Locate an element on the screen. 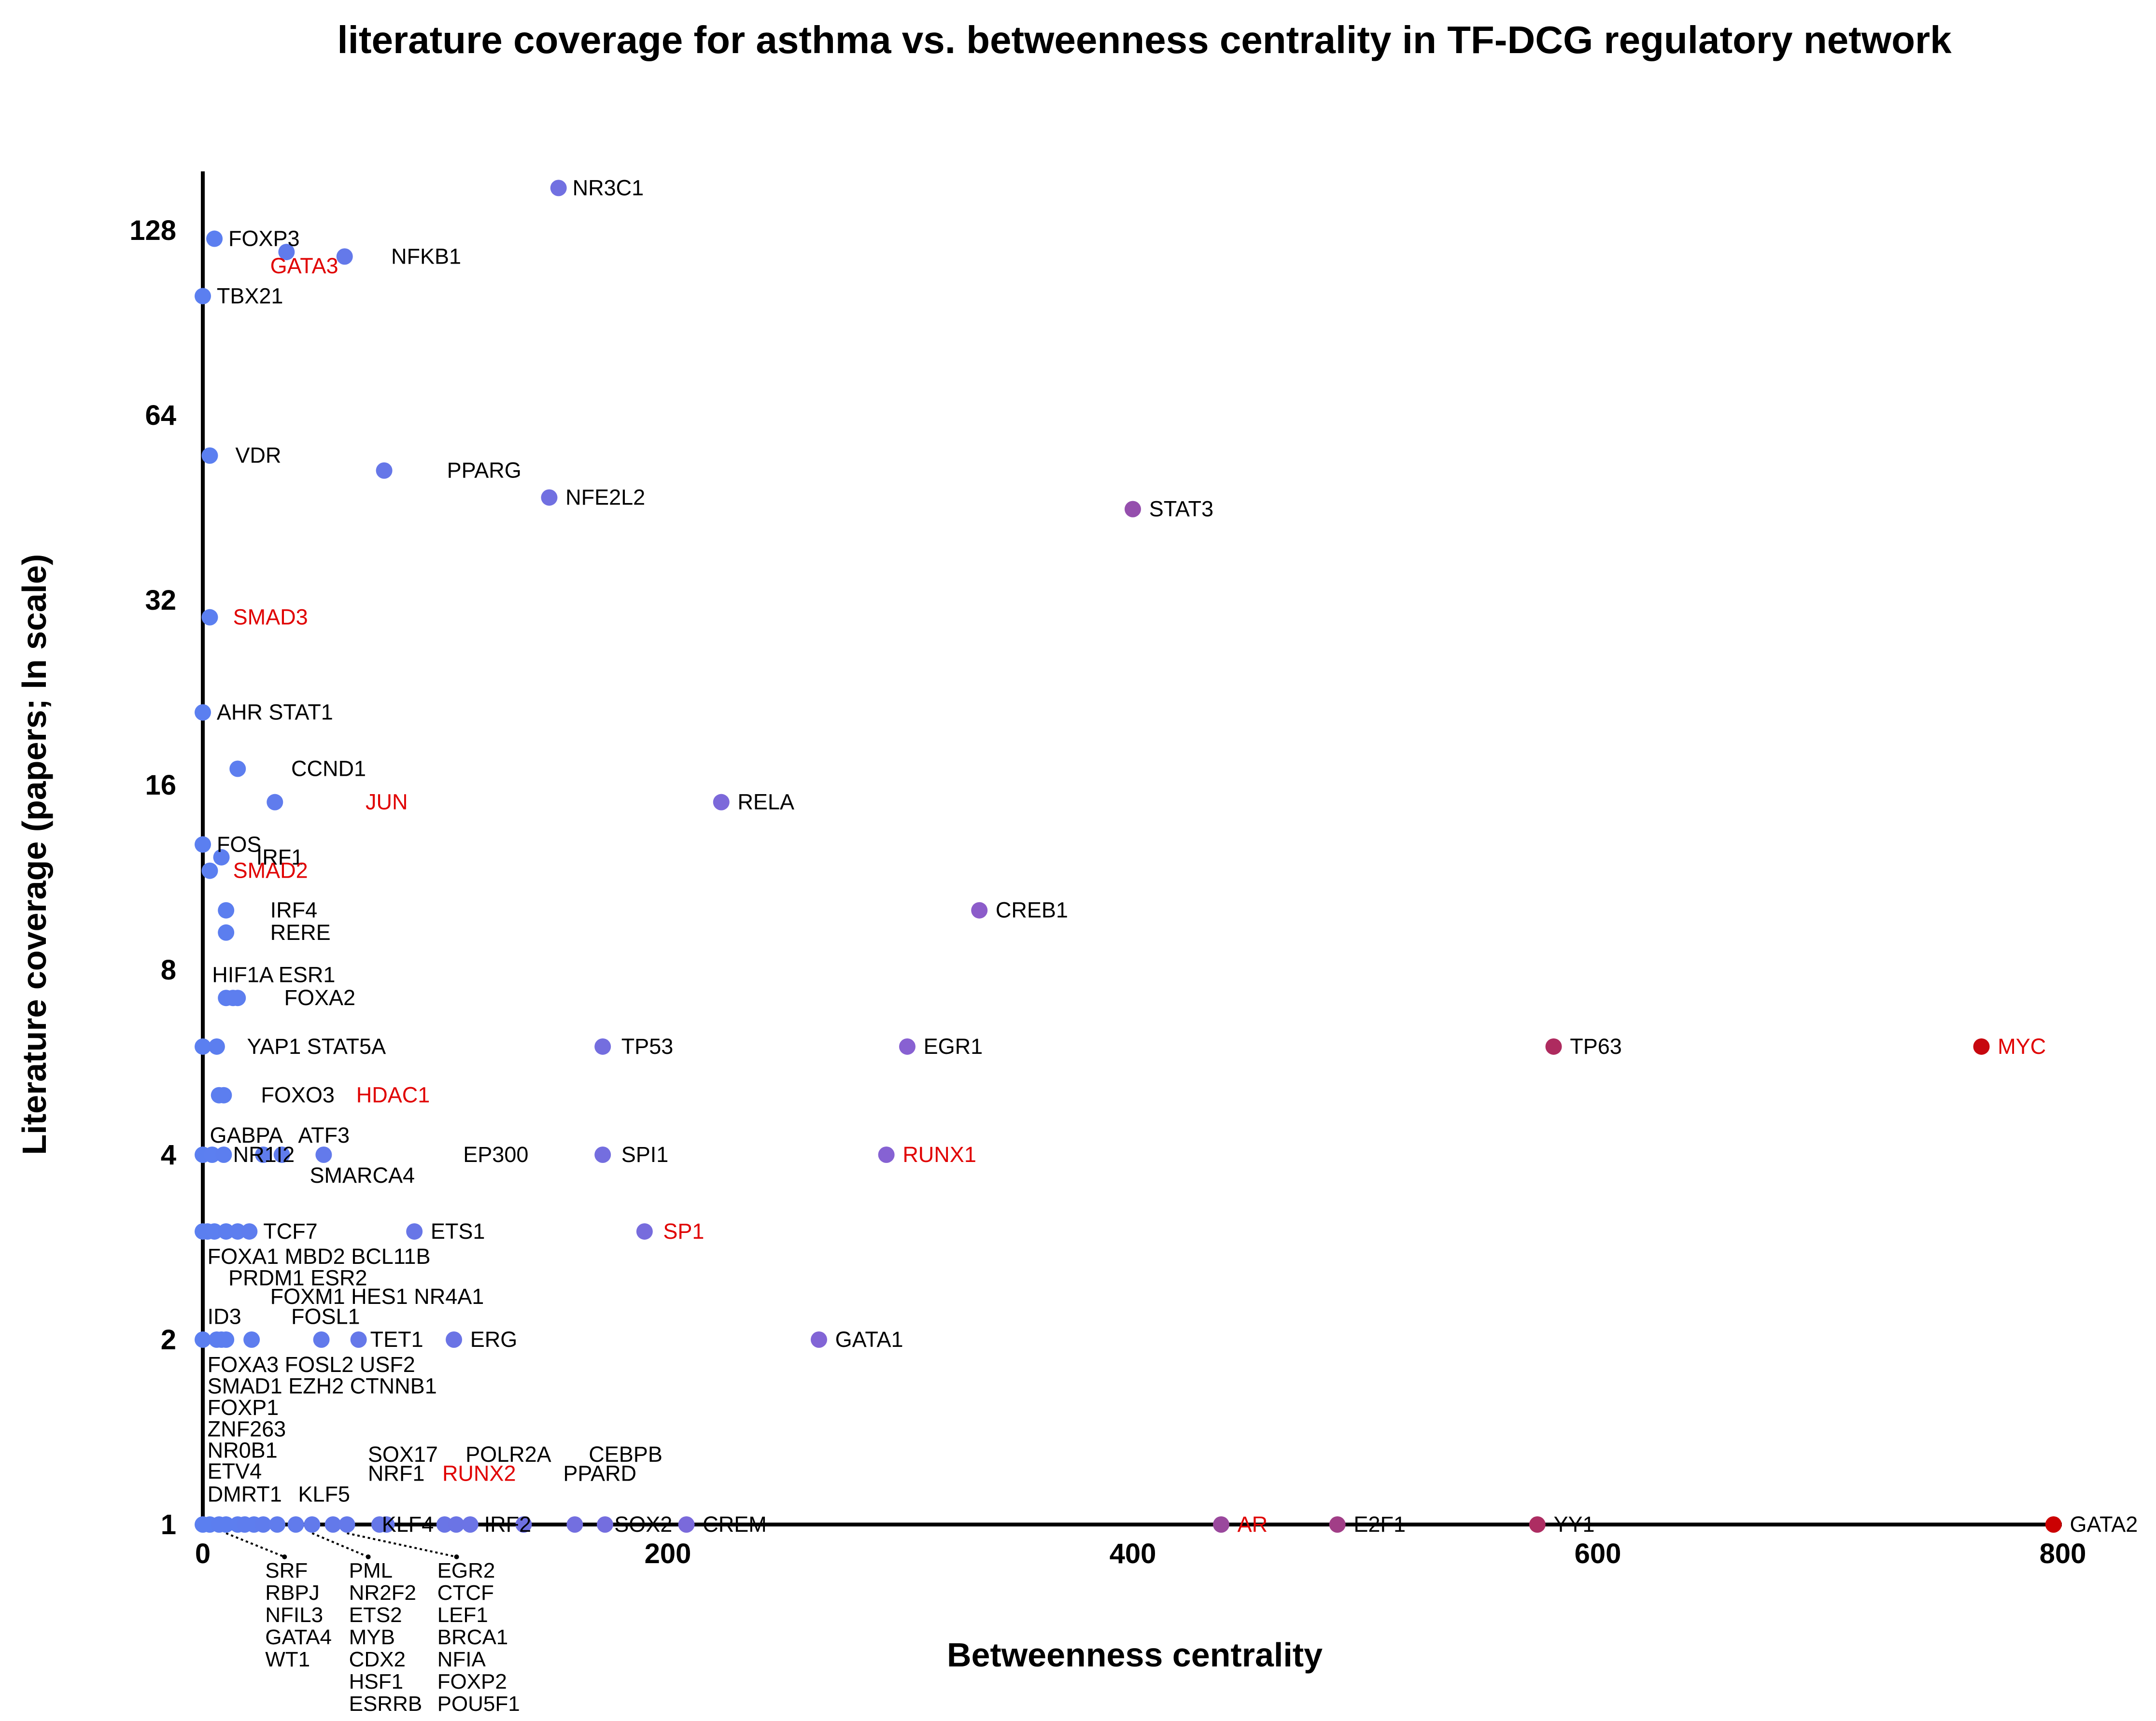 This screenshot has height=1721, width=2156. y-tick-label: 2 is located at coordinates (168, 1340).